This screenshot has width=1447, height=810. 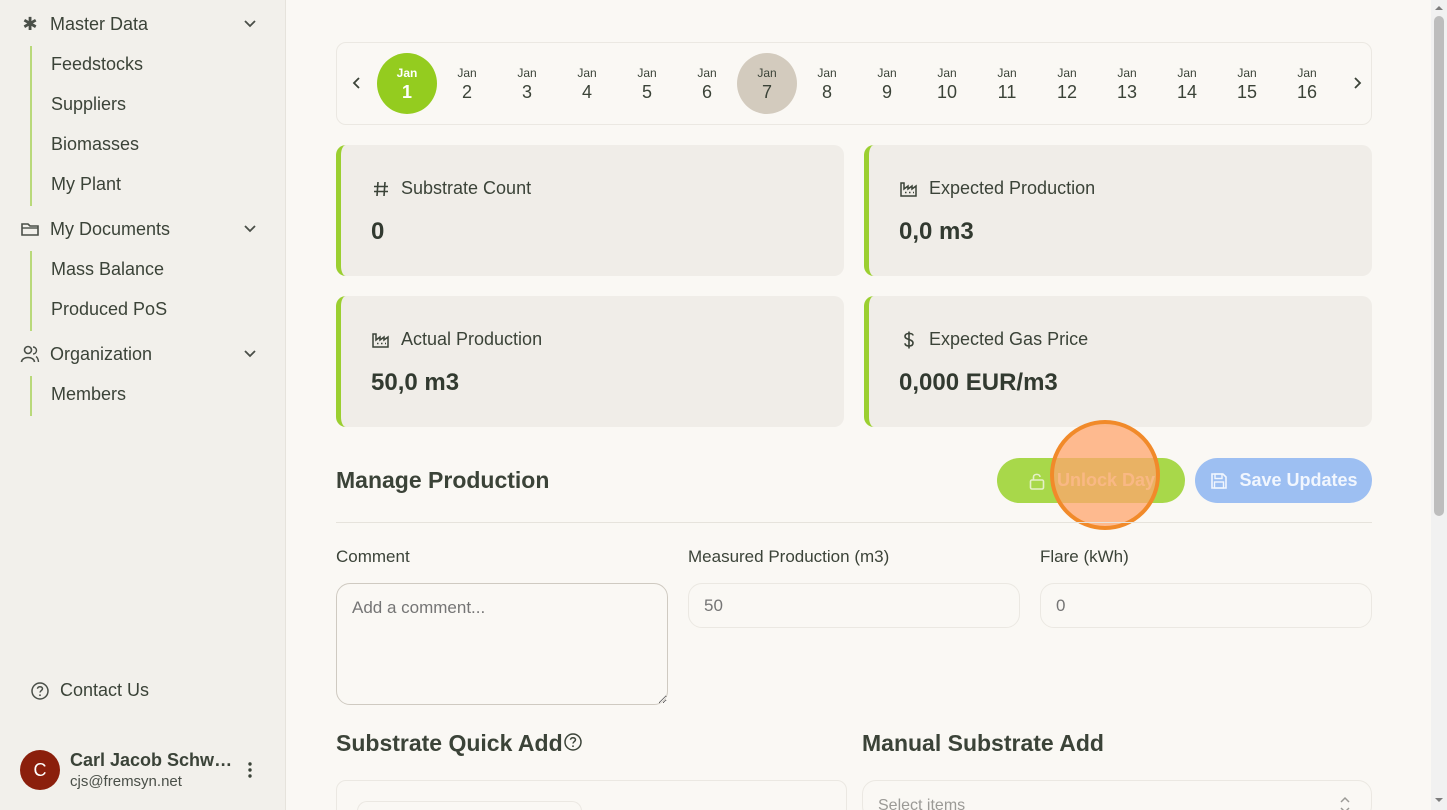 I want to click on save-icon, so click(x=1219, y=480).